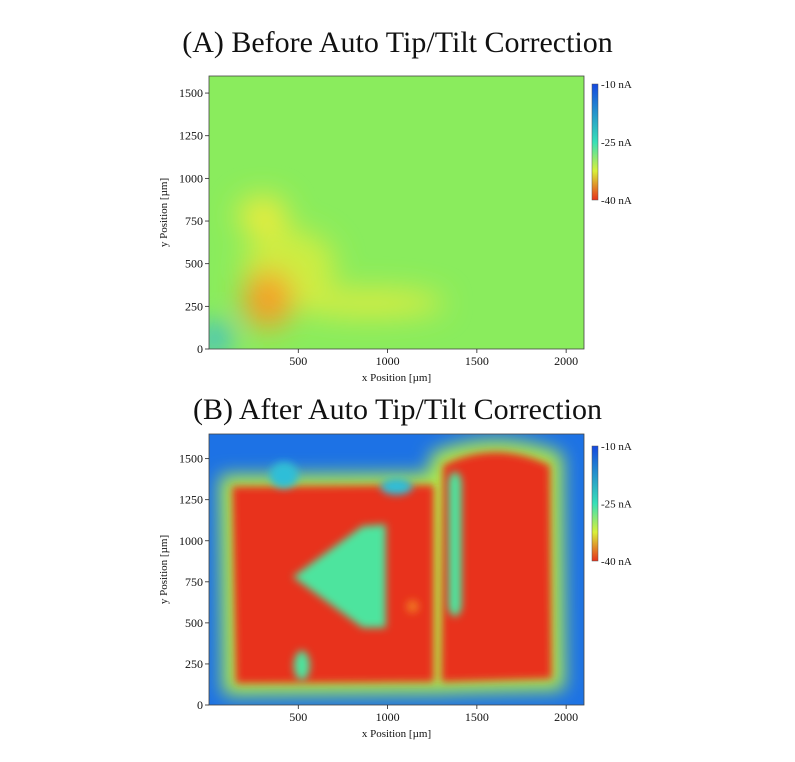 The height and width of the screenshot is (762, 795). Describe the element at coordinates (412, 606) in the screenshot. I see `dot-region` at that location.